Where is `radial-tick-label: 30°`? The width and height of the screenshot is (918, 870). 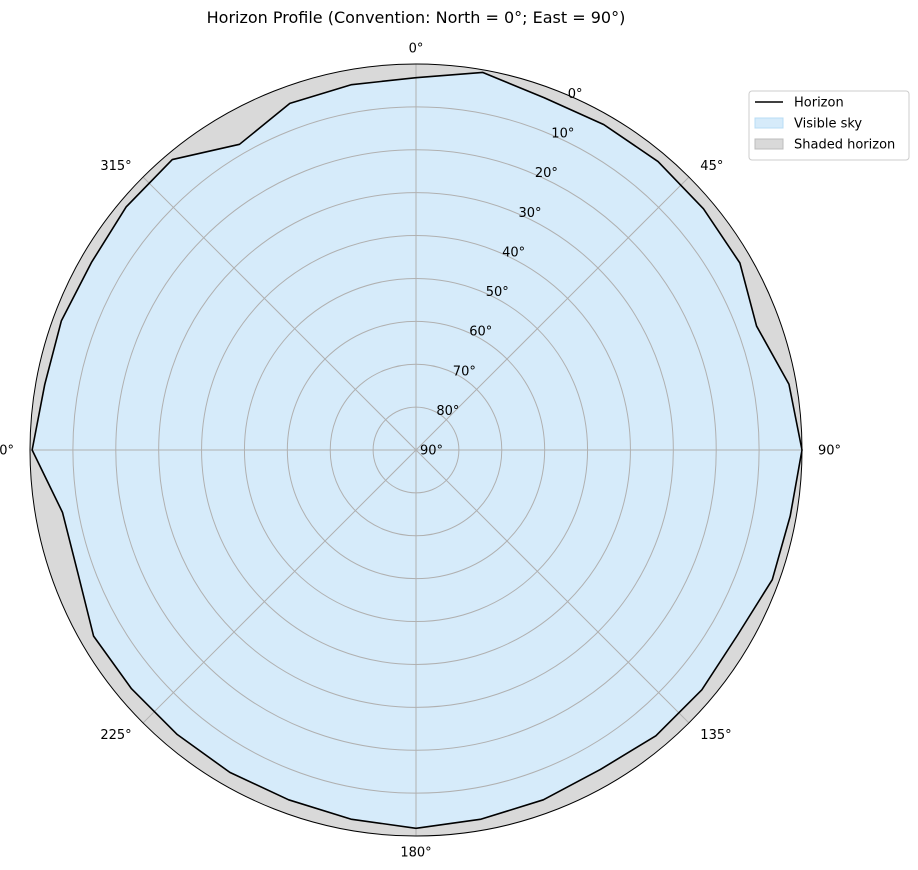
radial-tick-label: 30° is located at coordinates (530, 213).